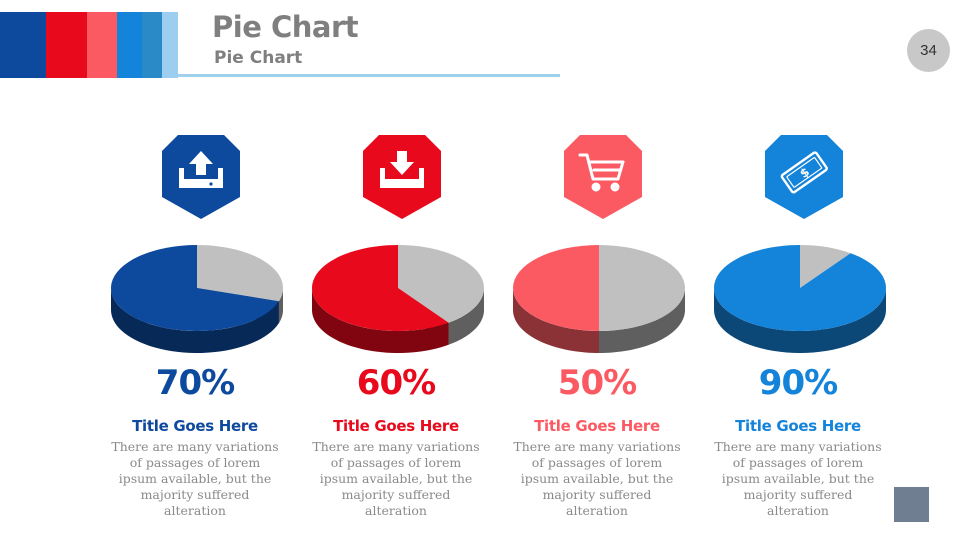 The width and height of the screenshot is (960, 540). Describe the element at coordinates (928, 50) in the screenshot. I see `page-number-badge: 34` at that location.